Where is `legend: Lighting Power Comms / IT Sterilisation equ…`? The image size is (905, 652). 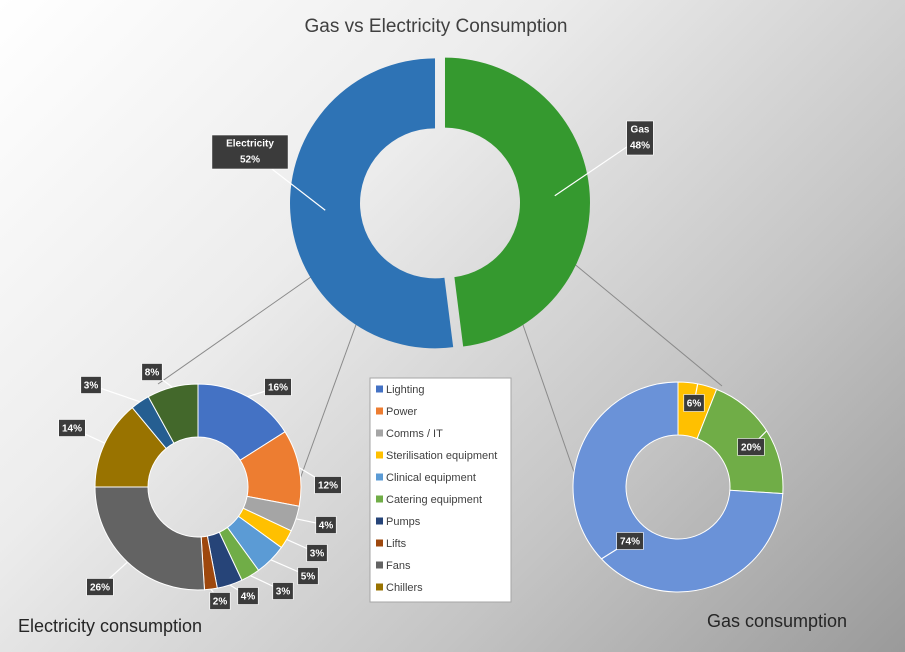 legend: Lighting Power Comms / IT Sterilisation equ… is located at coordinates (440, 490).